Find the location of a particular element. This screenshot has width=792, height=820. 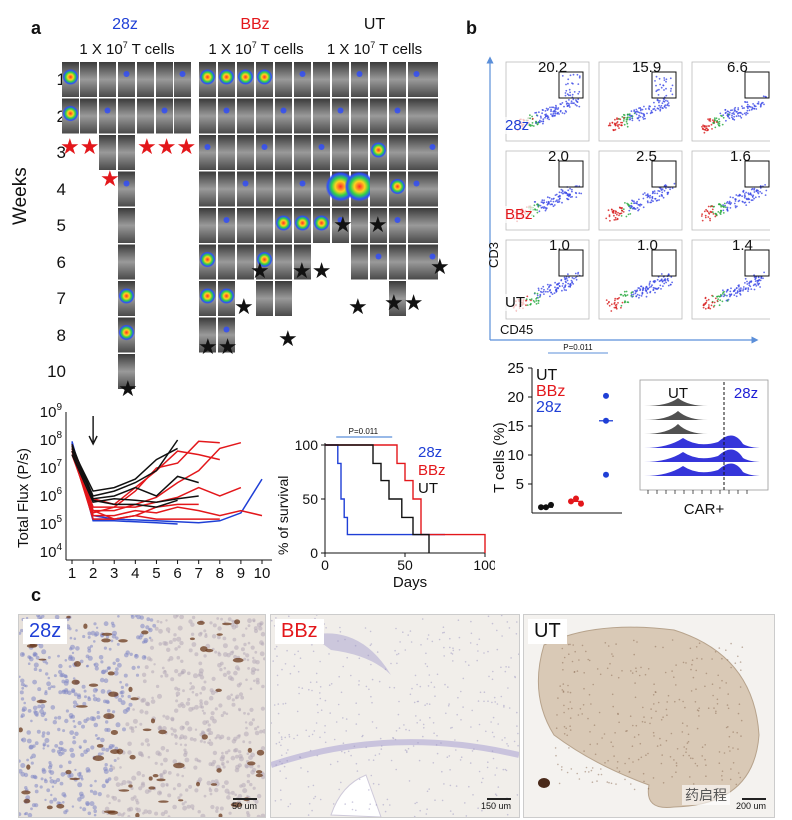

bioluminescence-signal is located at coordinates (321, 147).